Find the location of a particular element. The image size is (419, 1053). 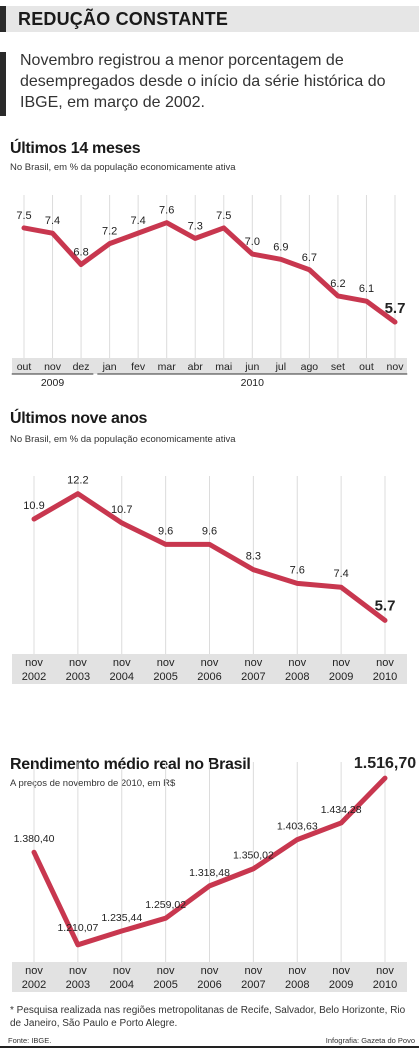

bottom-rule is located at coordinates (209, 1047).